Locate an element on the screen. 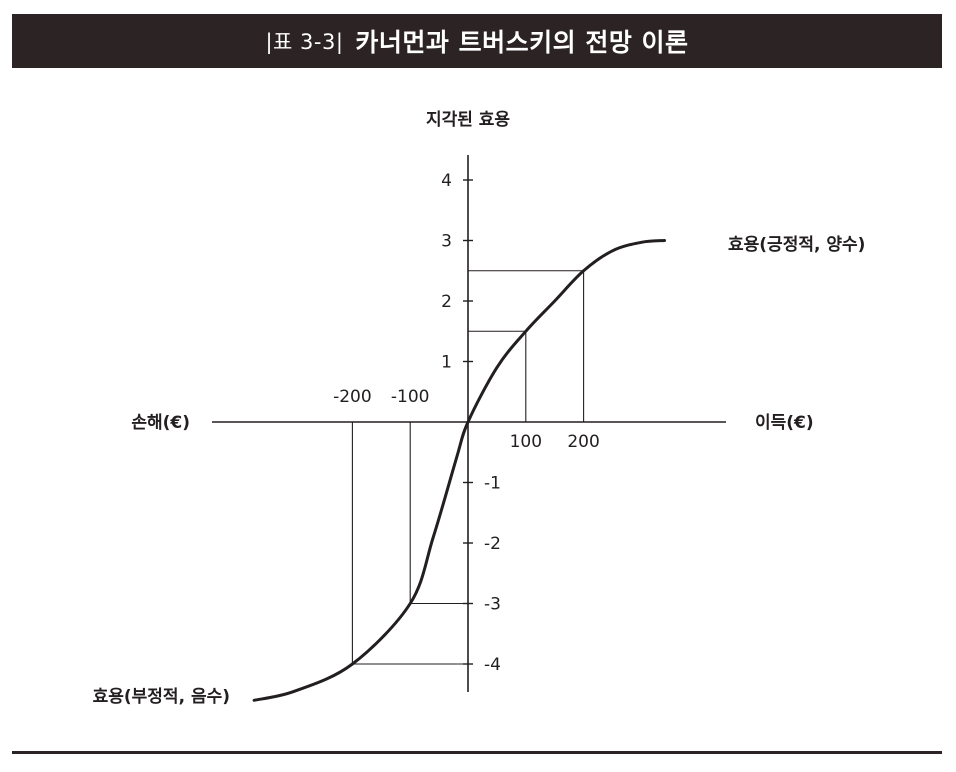 Image resolution: width=956 pixels, height=772 pixels. y-tick-label: -2 is located at coordinates (492, 544).